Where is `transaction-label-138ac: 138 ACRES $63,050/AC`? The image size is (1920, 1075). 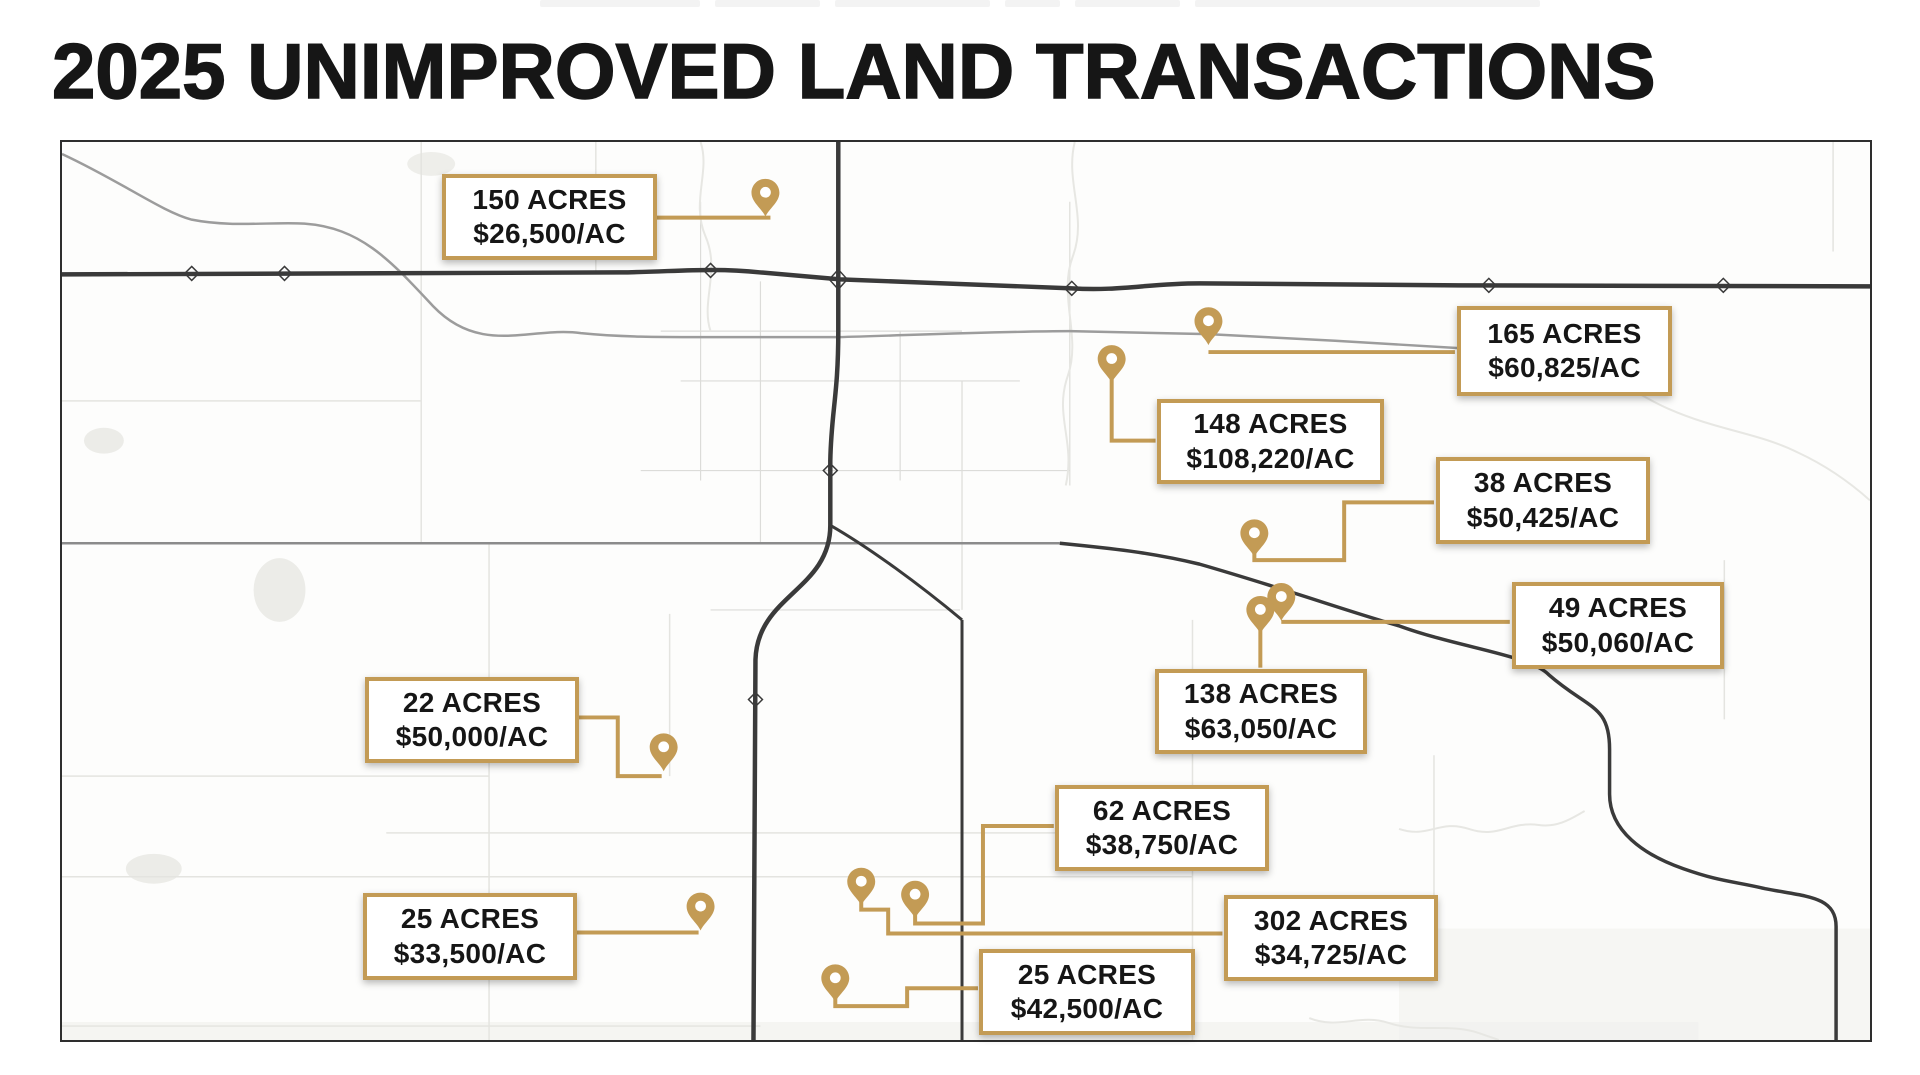
transaction-label-138ac: 138 ACRES $63,050/AC is located at coordinates (1261, 711).